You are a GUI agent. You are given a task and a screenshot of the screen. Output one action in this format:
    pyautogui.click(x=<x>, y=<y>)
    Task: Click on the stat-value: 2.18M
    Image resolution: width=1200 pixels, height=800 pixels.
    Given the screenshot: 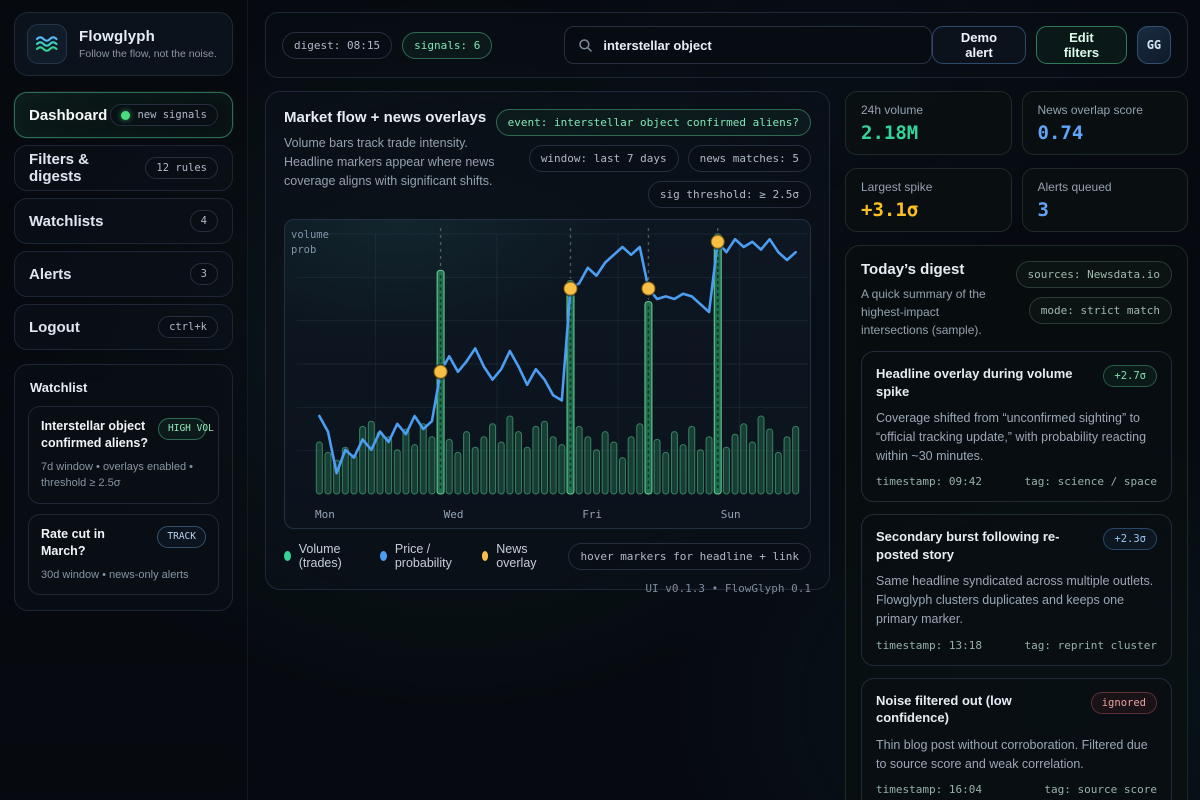 What is the action you would take?
    pyautogui.click(x=890, y=133)
    